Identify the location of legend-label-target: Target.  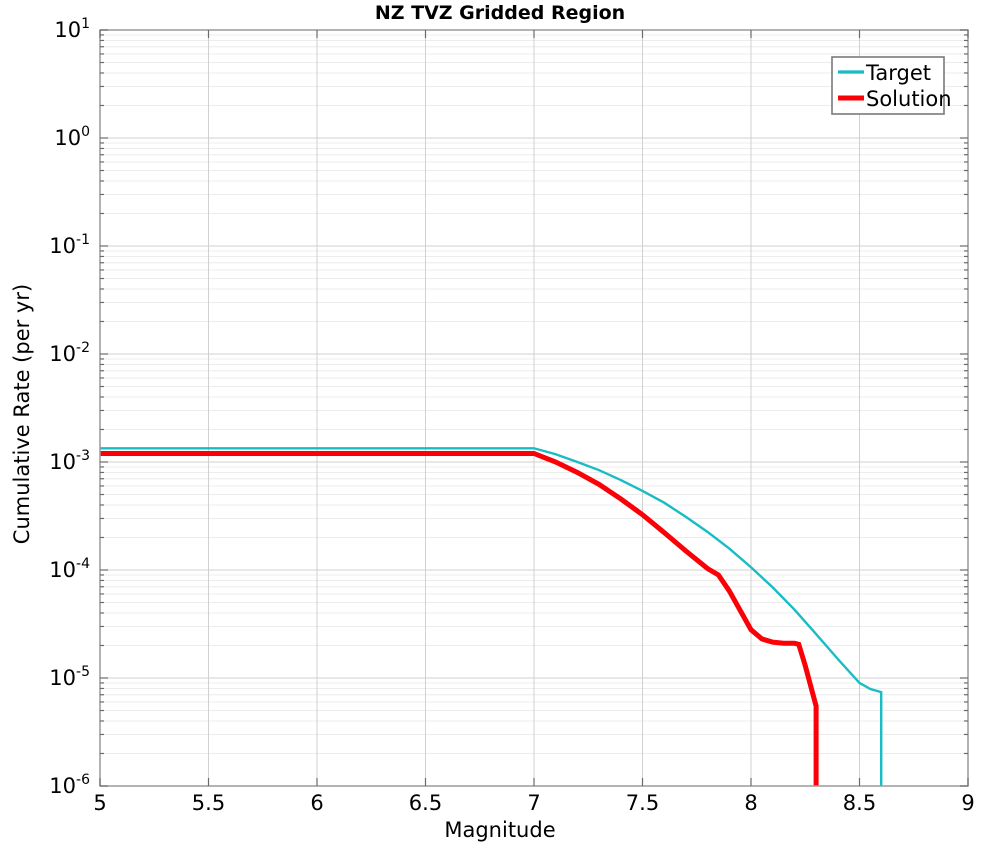
(898, 73).